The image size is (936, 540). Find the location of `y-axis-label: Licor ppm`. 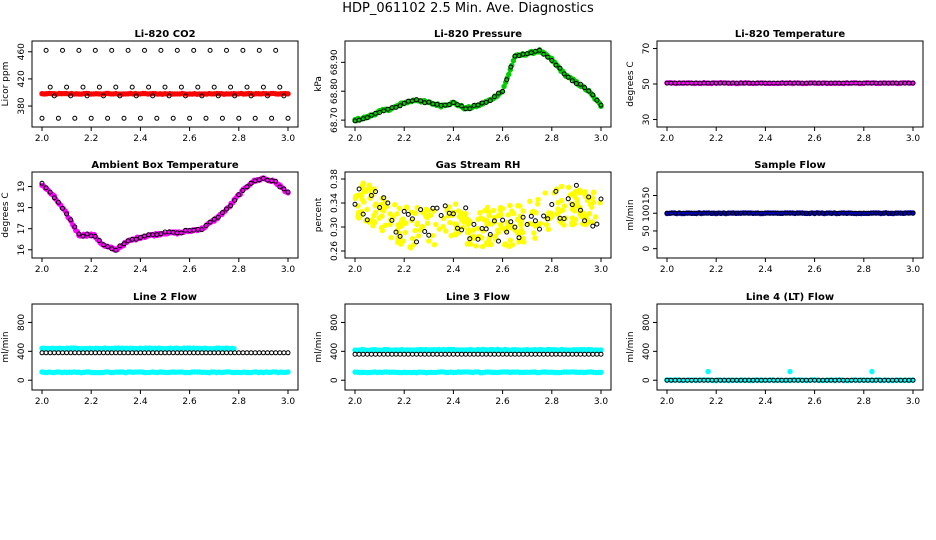

y-axis-label: Licor ppm is located at coordinates (6, 84).